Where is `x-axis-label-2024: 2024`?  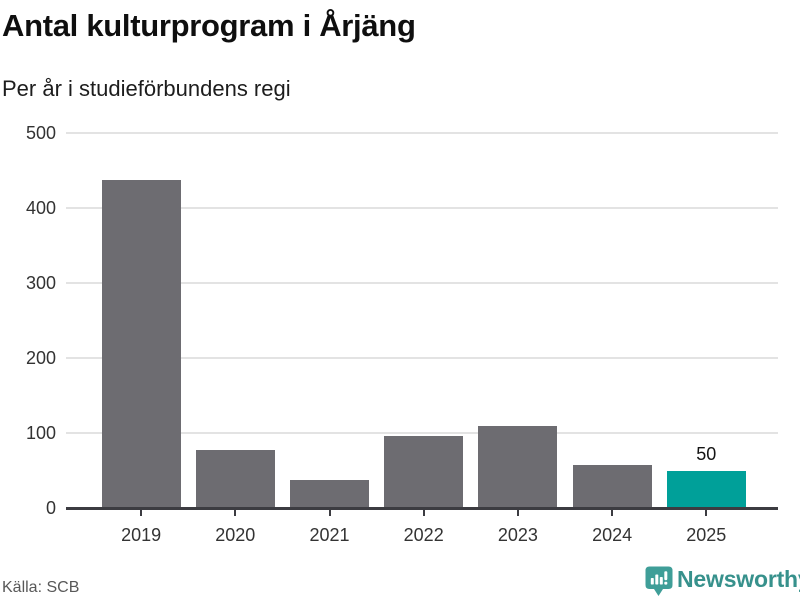
x-axis-label-2024: 2024 is located at coordinates (612, 535).